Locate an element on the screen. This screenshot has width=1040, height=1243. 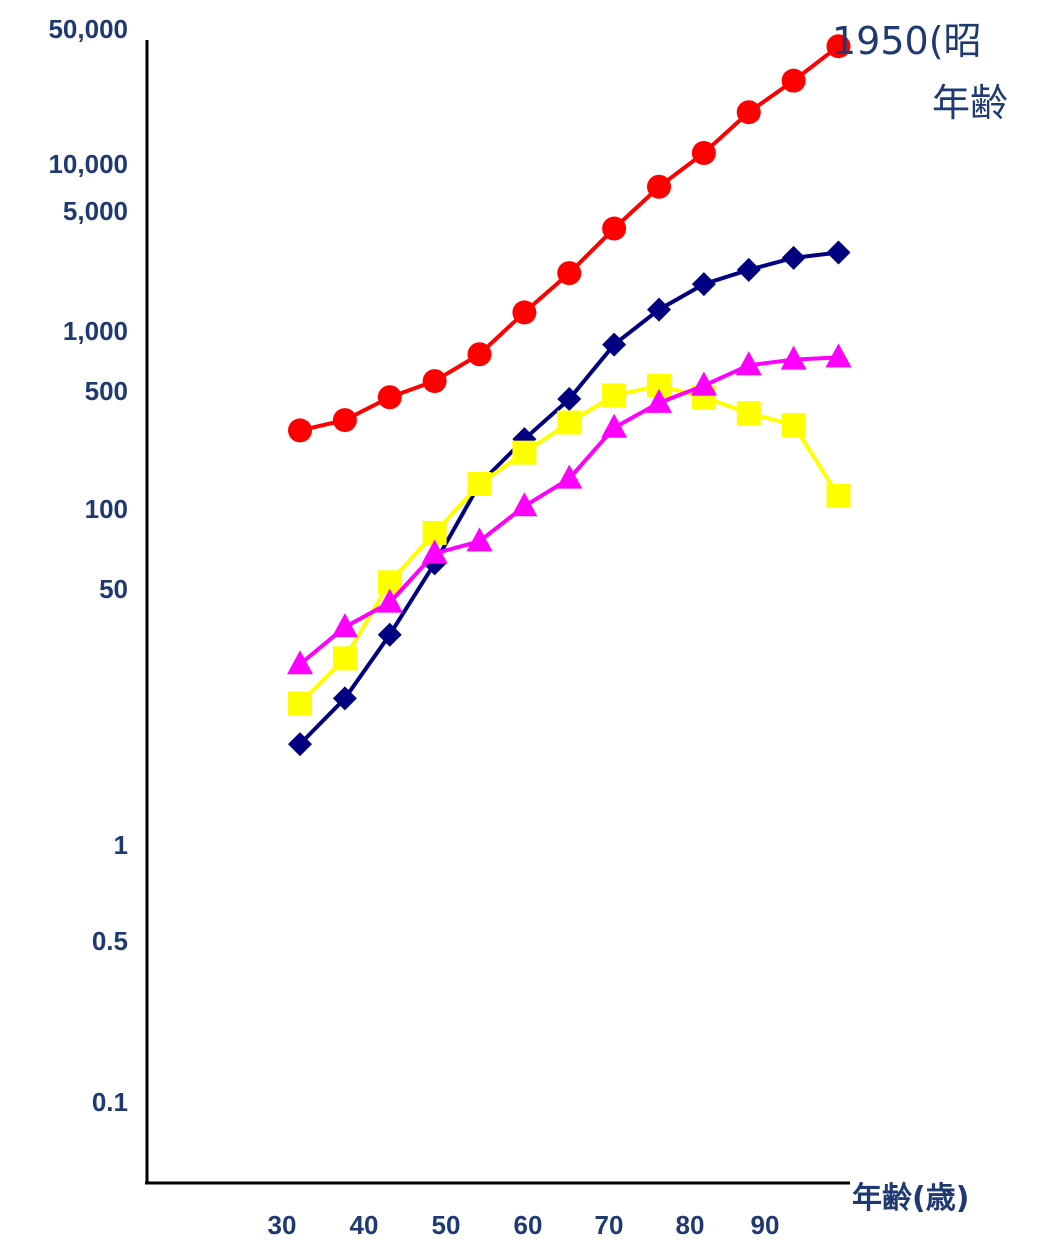
chart-title-line2: 年齢 is located at coordinates (970, 103).